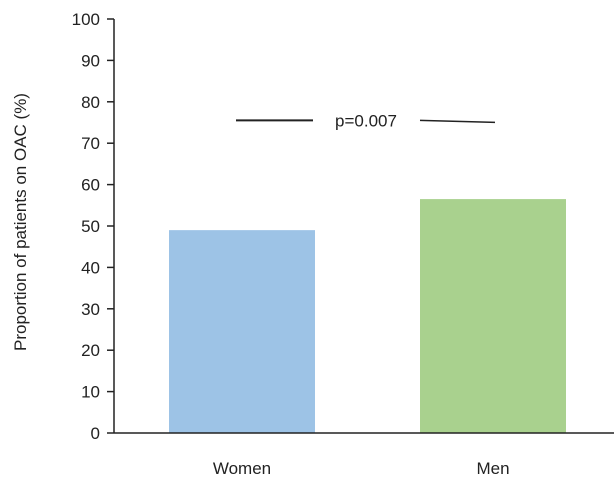 The image size is (616, 478). What do you see at coordinates (90, 309) in the screenshot?
I see `y-tick-label: 30` at bounding box center [90, 309].